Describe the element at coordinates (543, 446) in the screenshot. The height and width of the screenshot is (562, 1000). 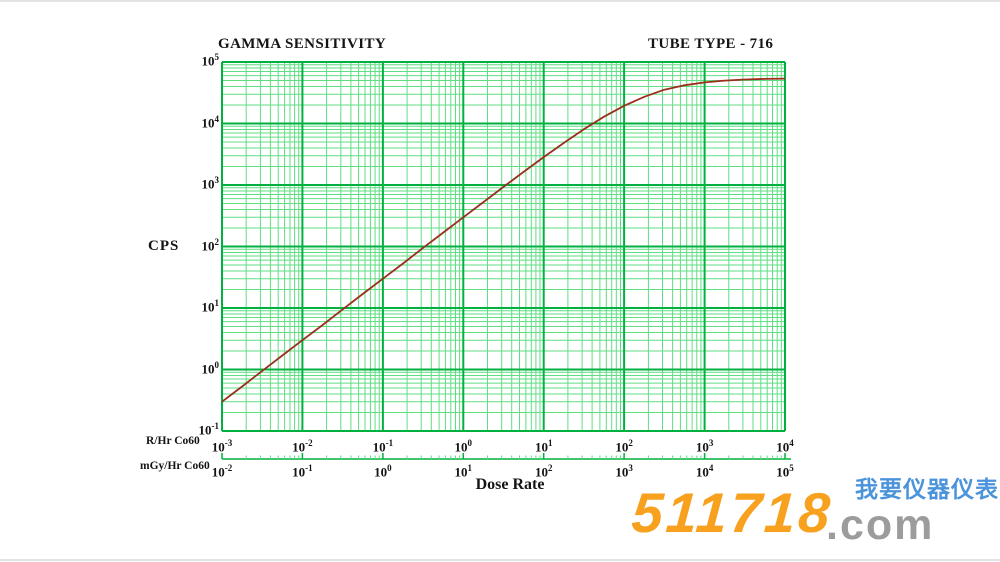
I see `x-primary-tick-label: 10¹` at that location.